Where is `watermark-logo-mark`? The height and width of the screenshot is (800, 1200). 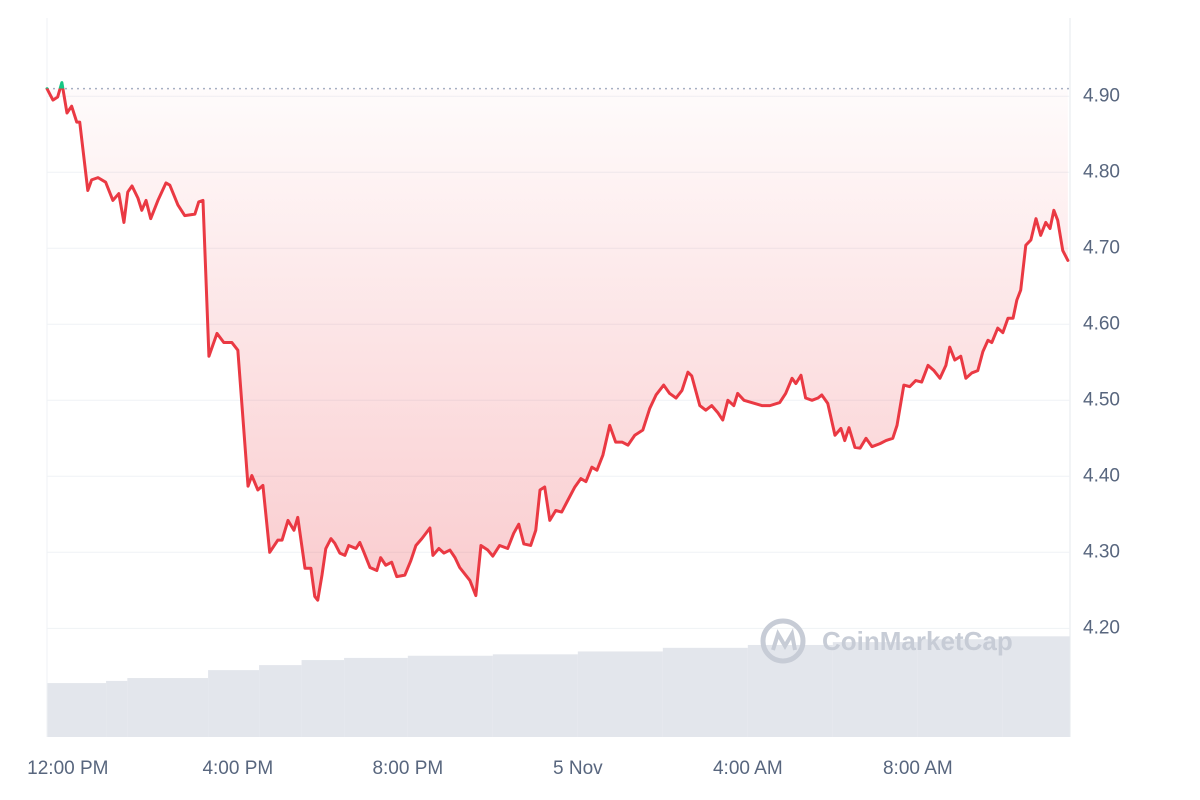 watermark-logo-mark is located at coordinates (784, 639).